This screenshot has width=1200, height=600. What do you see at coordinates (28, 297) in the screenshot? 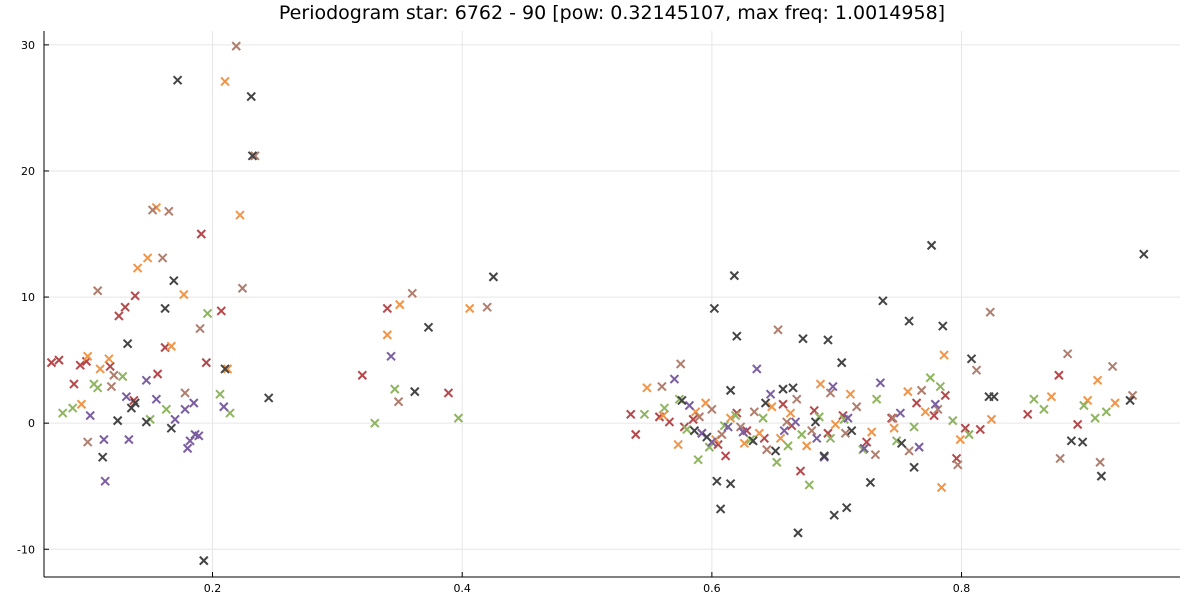
I see `y-tick-label: 10` at bounding box center [28, 297].